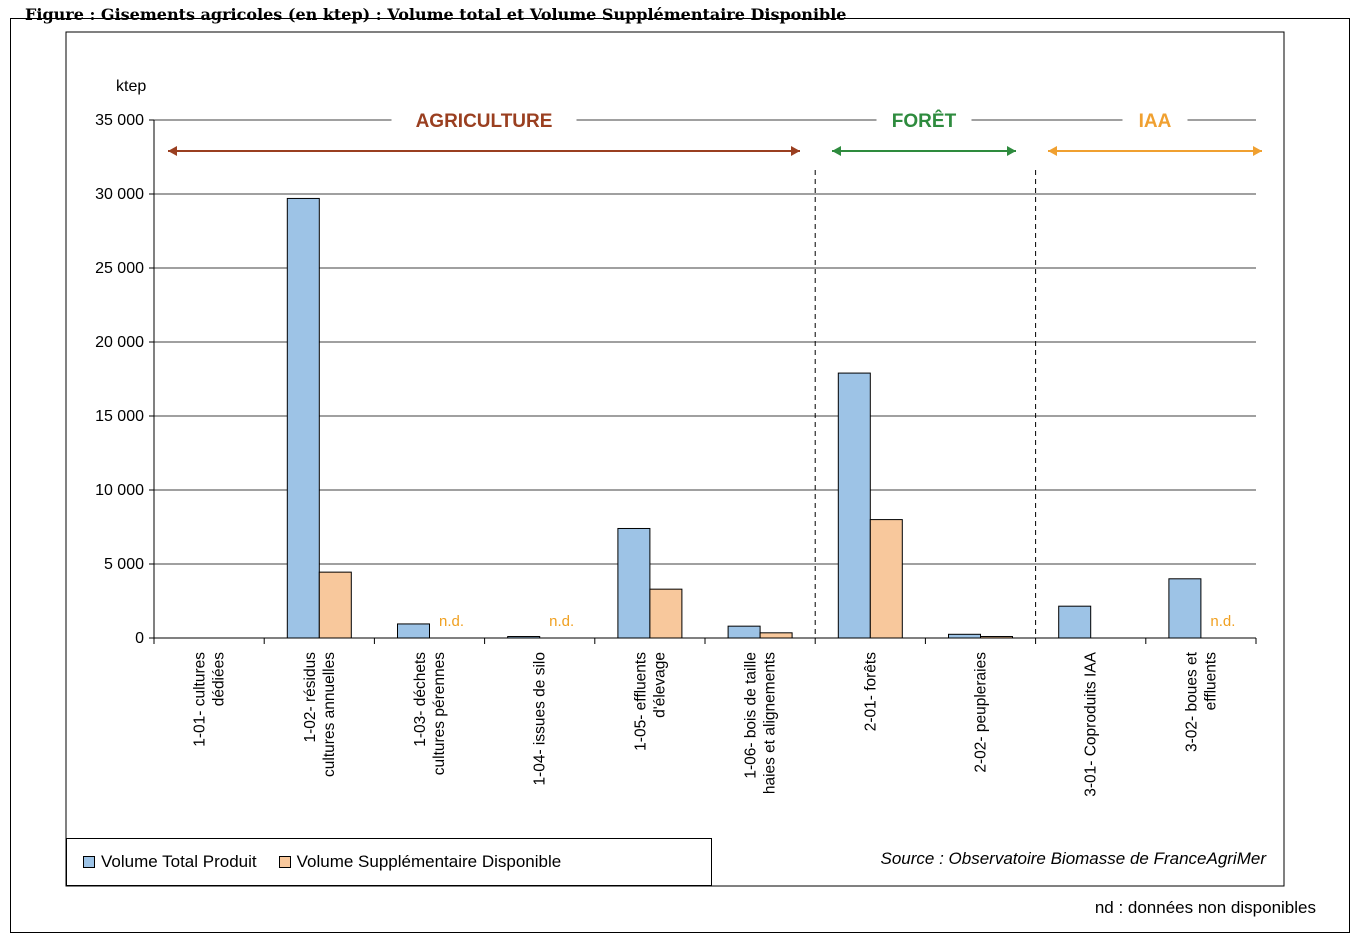 This screenshot has width=1360, height=939. What do you see at coordinates (1155, 121) in the screenshot?
I see `sector-label: IAA` at bounding box center [1155, 121].